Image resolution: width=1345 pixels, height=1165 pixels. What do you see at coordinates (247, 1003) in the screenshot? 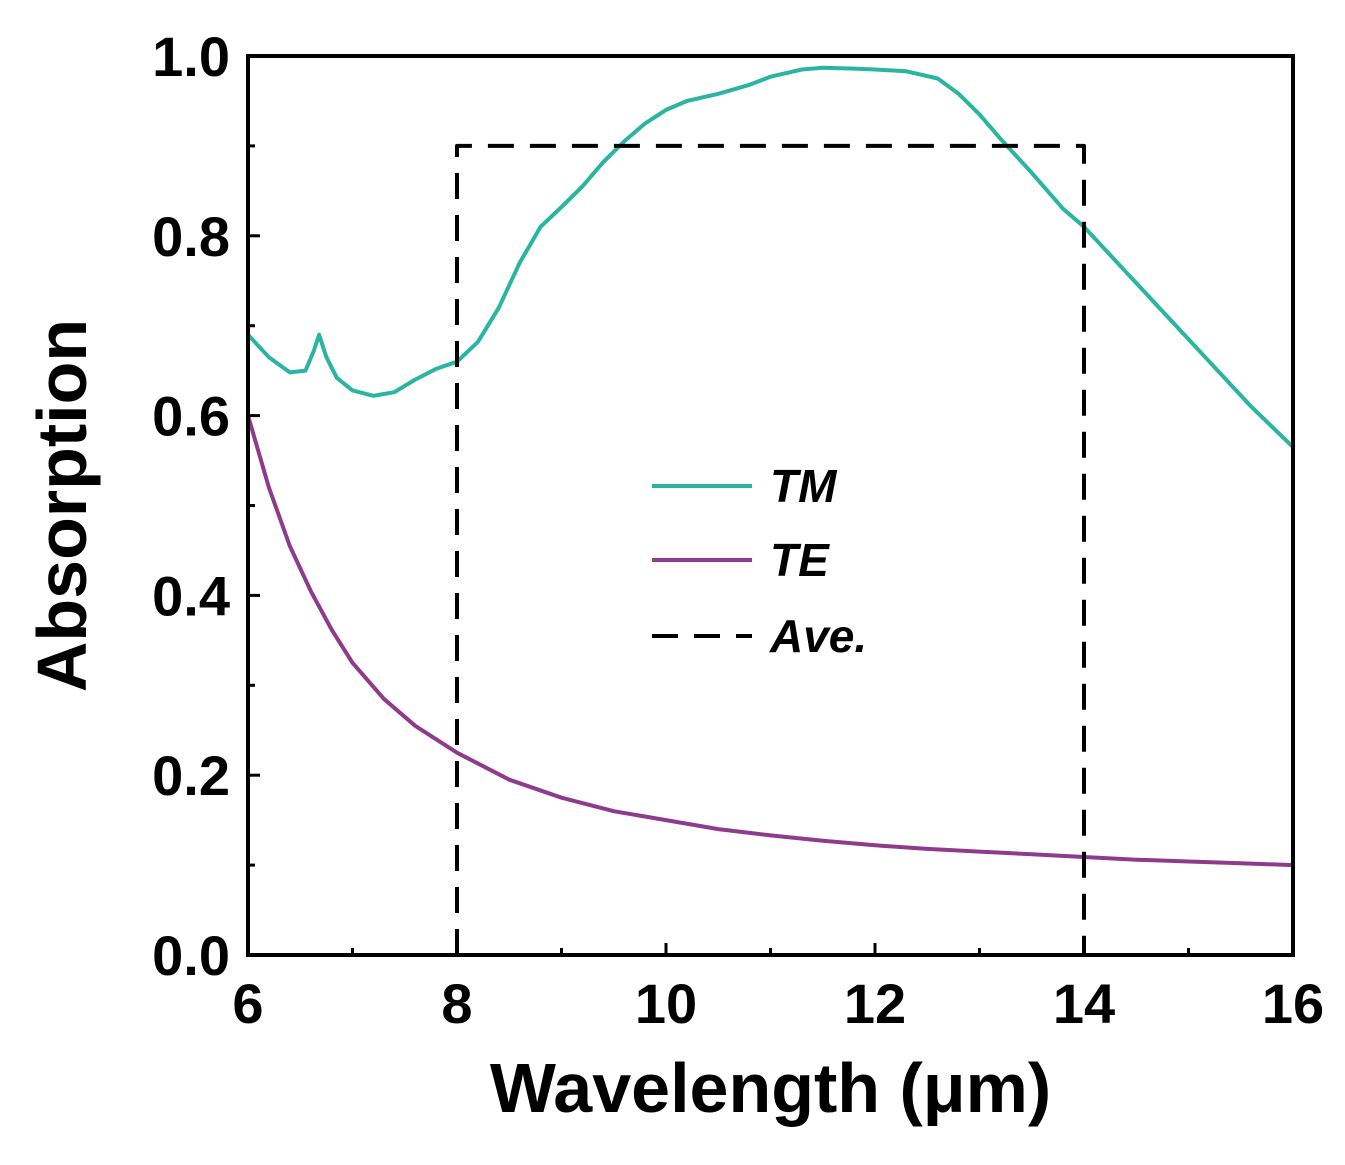
I see `x-tick-label: 6` at bounding box center [247, 1003].